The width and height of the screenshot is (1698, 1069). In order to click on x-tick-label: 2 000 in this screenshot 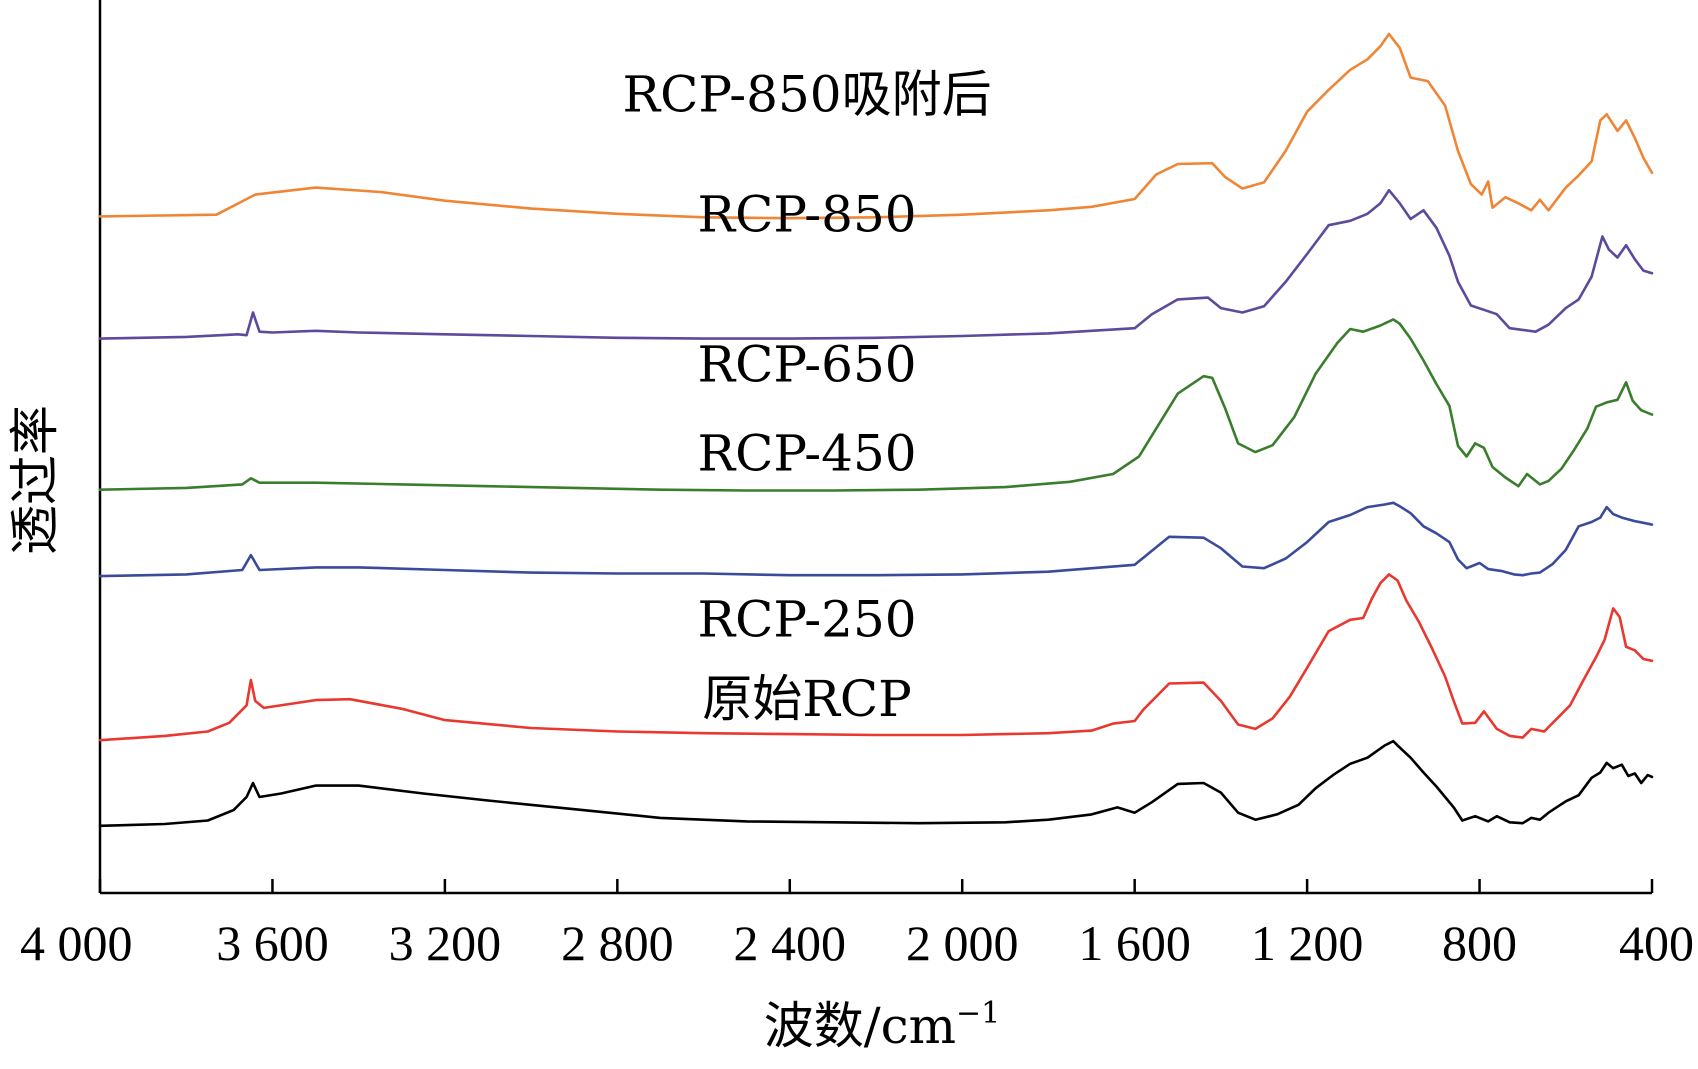, I will do `click(962, 943)`.